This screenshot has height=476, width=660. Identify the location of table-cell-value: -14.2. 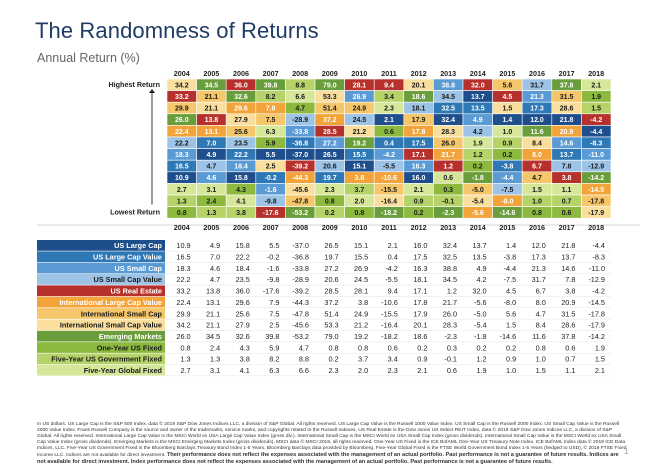
(596, 336).